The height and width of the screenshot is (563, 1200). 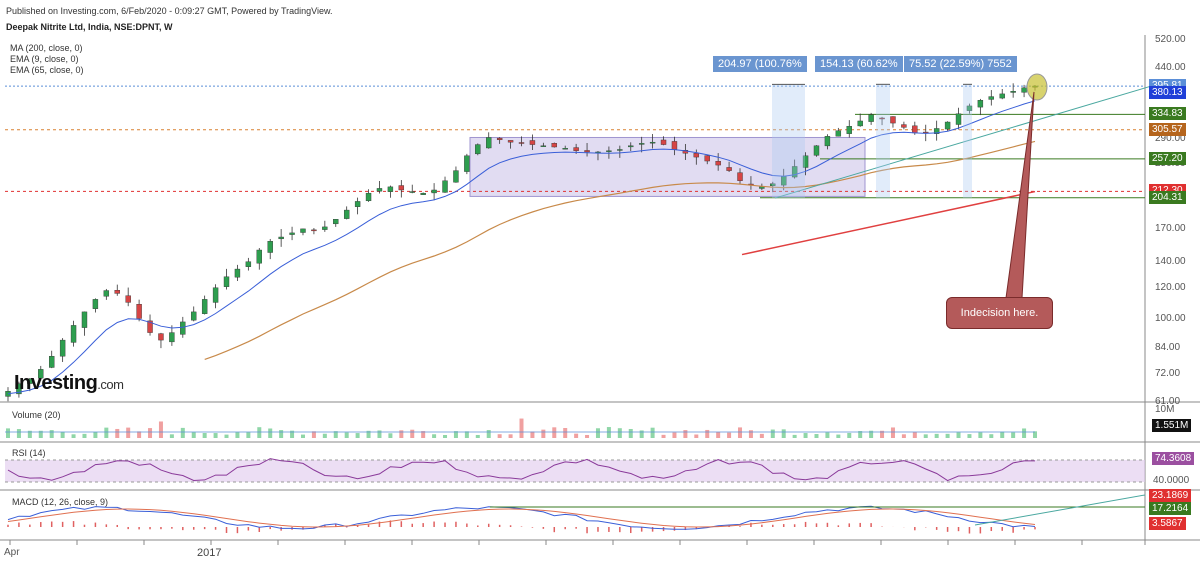 I want to click on indecision-circle, so click(x=1037, y=87).